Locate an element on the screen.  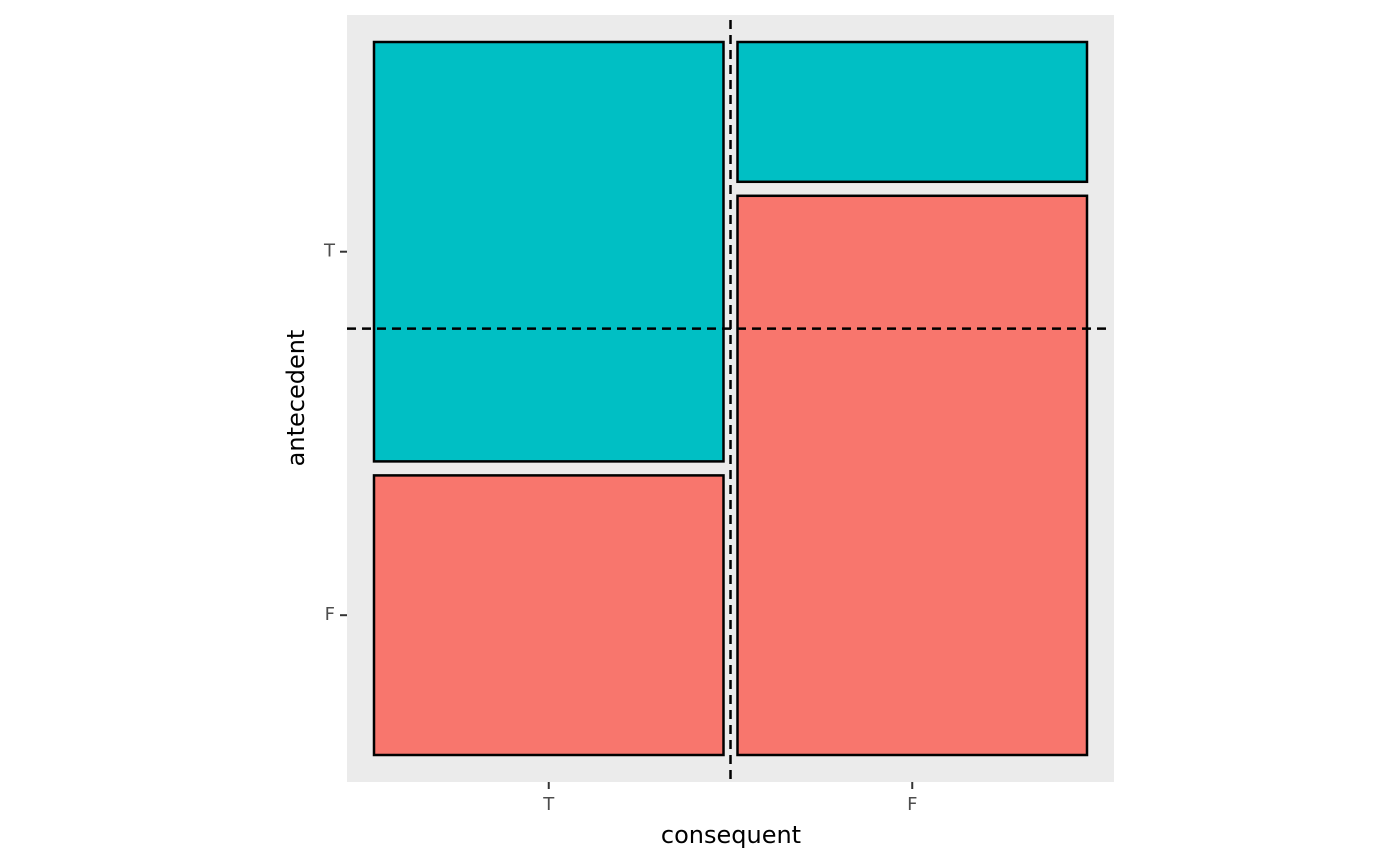
x-tick-label: T is located at coordinates (548, 804).